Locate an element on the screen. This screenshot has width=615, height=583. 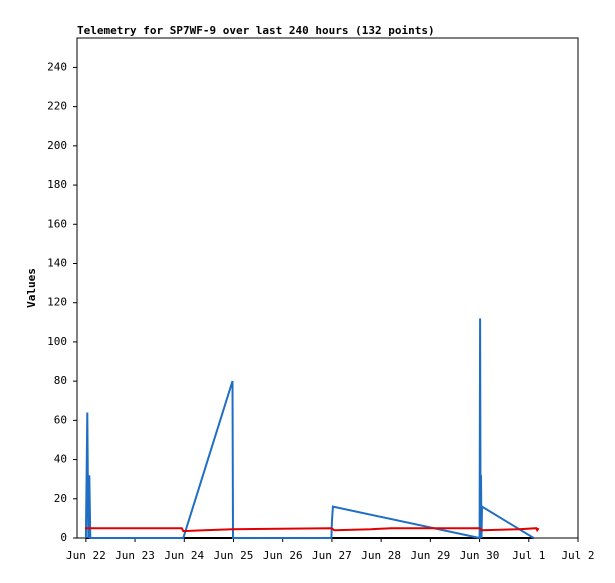
x-tick-label: Jun 24 is located at coordinates (184, 555).